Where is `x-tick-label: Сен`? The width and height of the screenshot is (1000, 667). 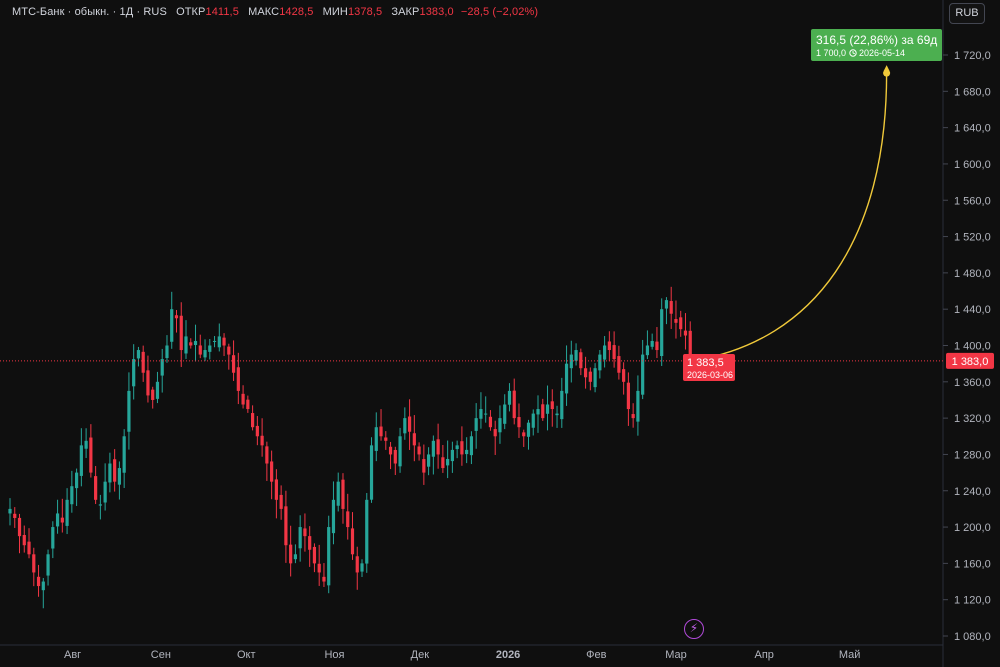 x-tick-label: Сен is located at coordinates (161, 655).